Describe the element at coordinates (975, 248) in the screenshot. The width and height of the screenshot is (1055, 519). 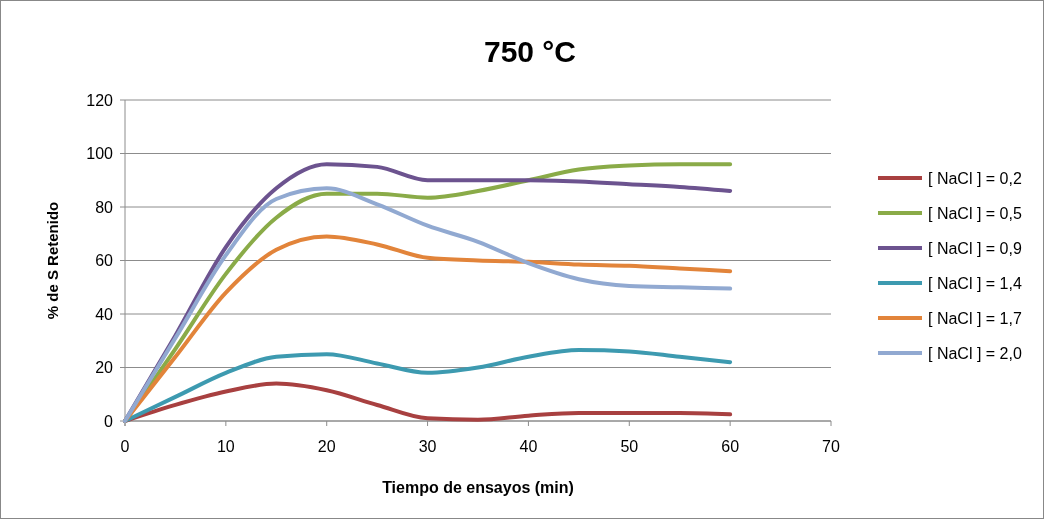
I see `legend-label: [ NaCl ] = 0,9` at that location.